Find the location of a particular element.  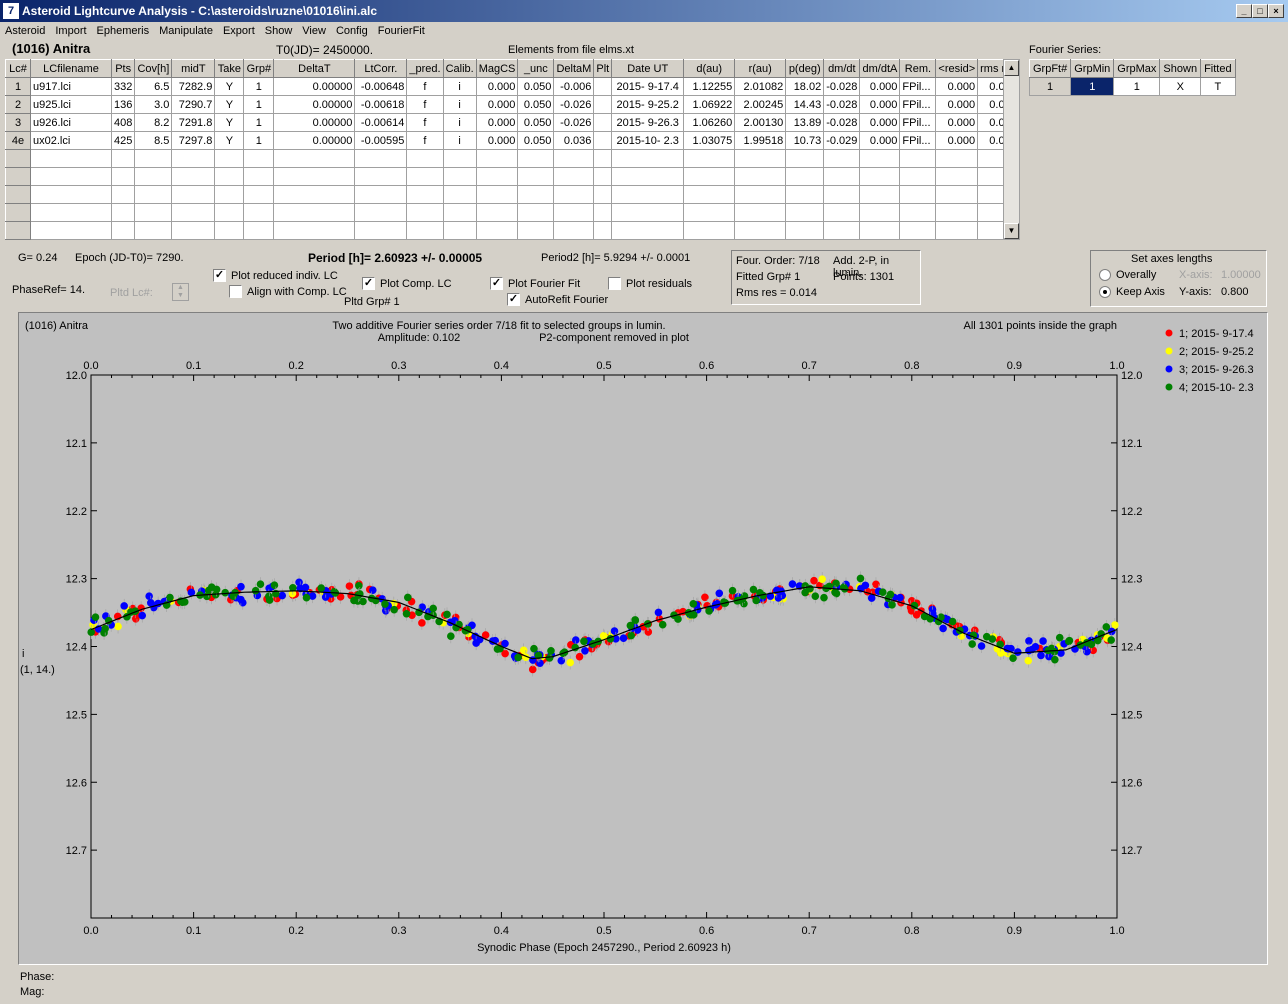

table-cell: 3 is located at coordinates (18, 122).